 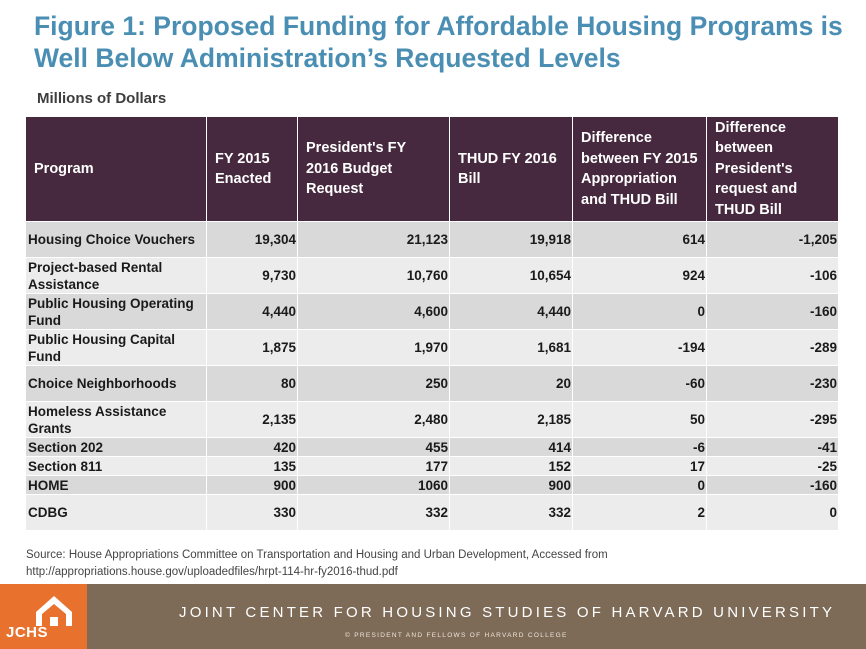 What do you see at coordinates (116, 512) in the screenshot?
I see `program-cell: CDBG` at bounding box center [116, 512].